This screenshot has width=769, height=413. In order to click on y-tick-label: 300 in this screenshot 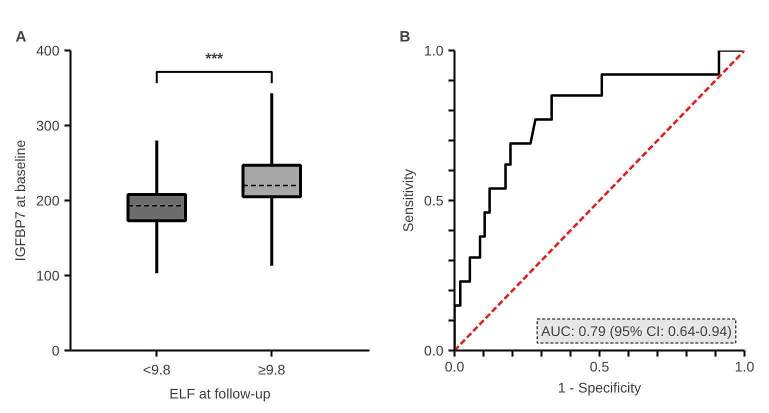, I will do `click(48, 126)`.